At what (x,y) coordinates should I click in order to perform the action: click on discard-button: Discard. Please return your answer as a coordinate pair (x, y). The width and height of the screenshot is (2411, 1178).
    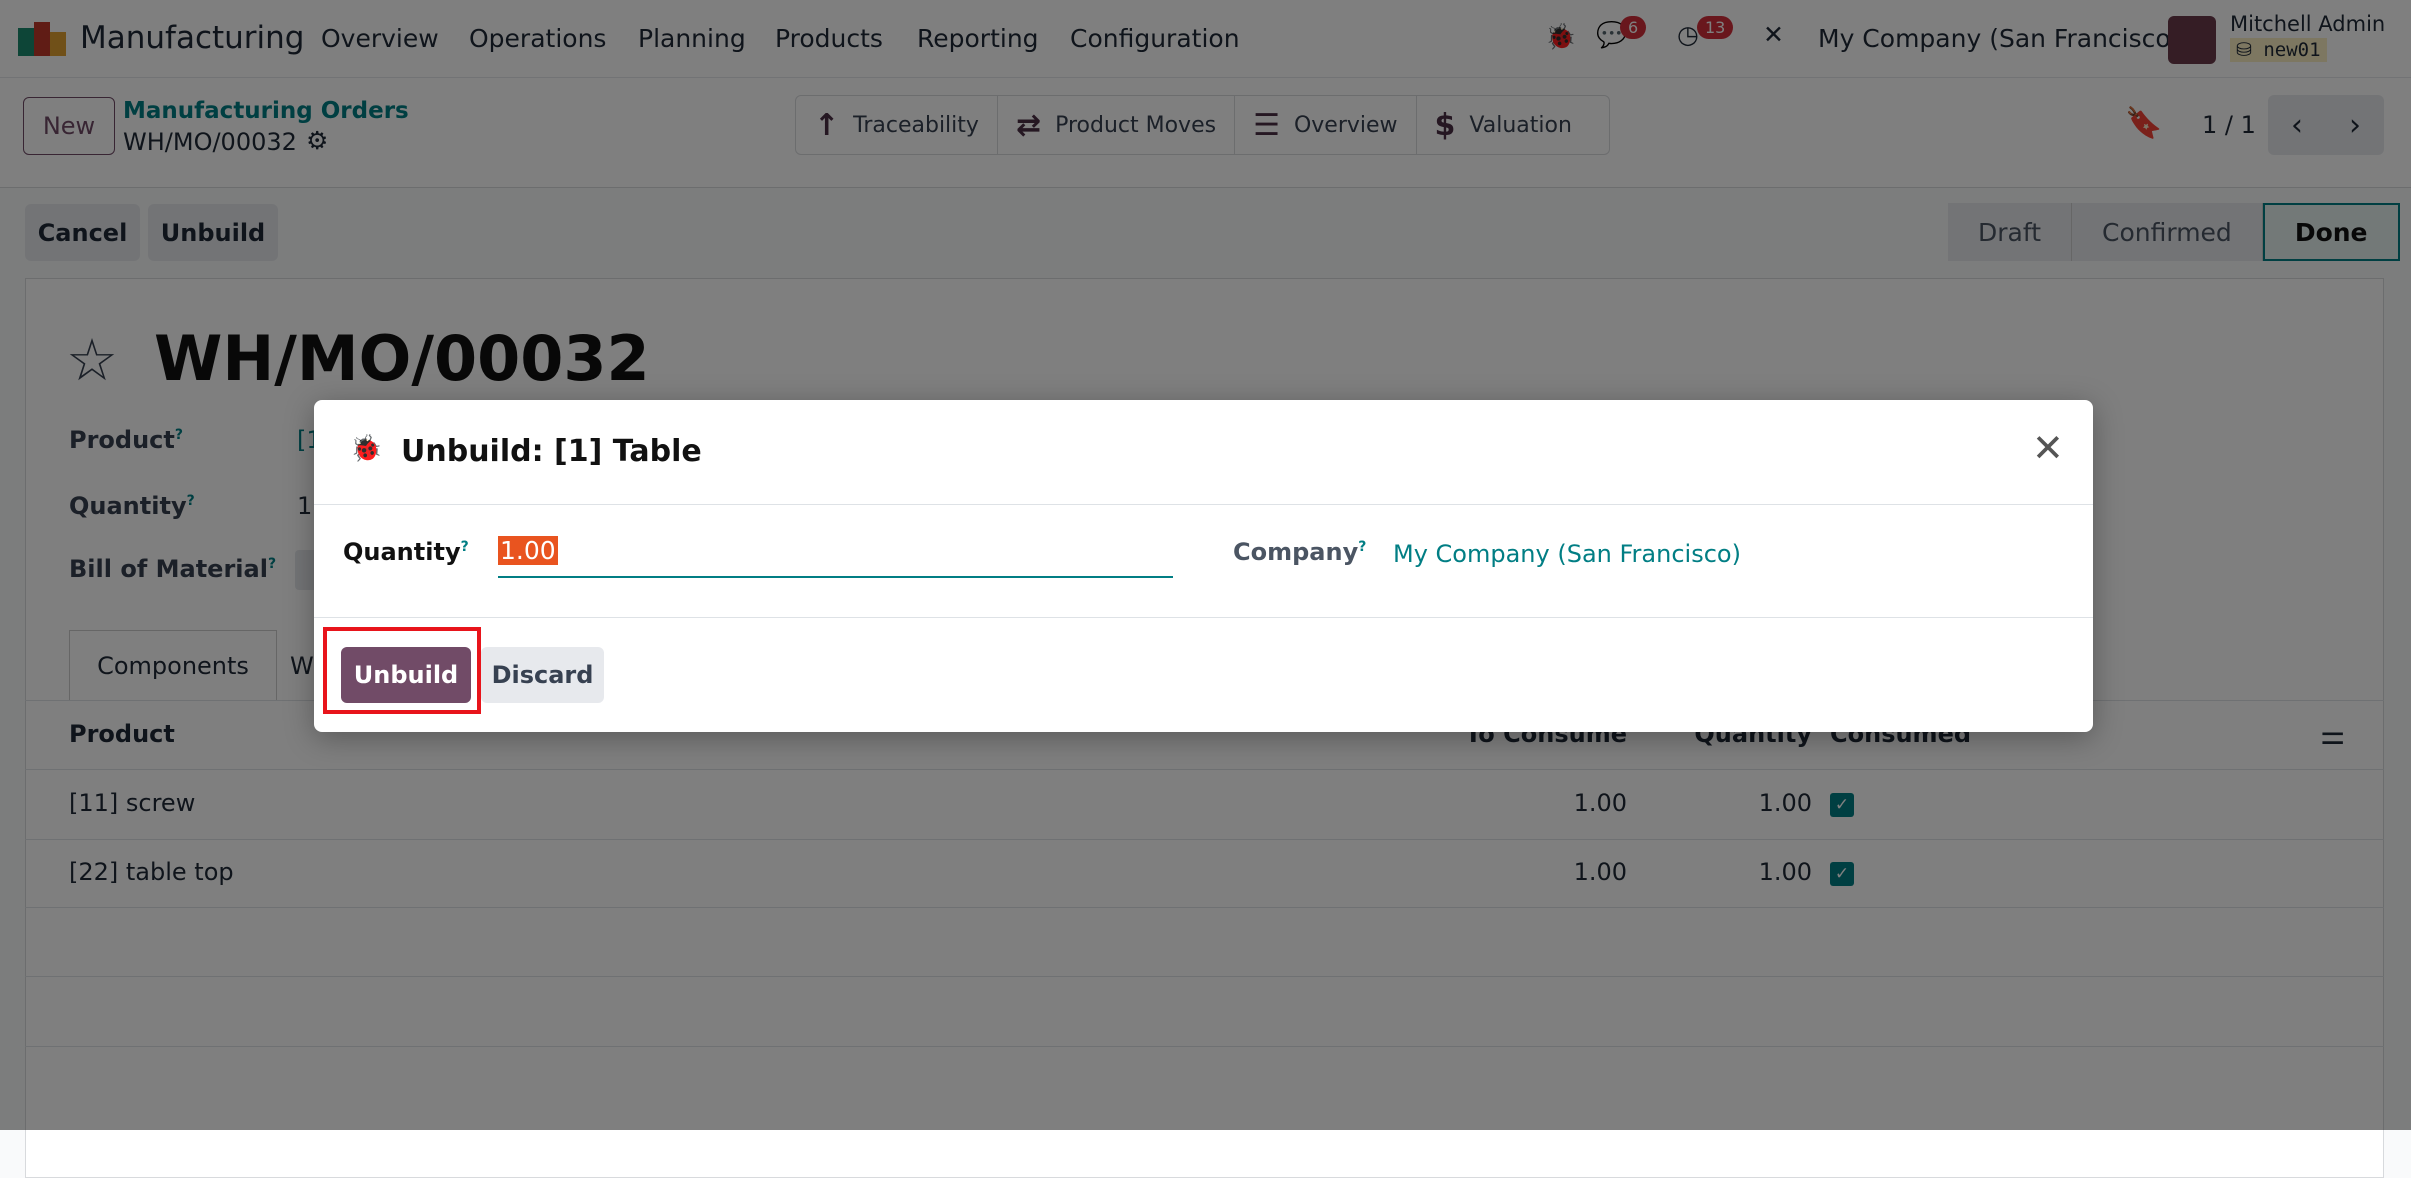
    Looking at the image, I should click on (542, 675).